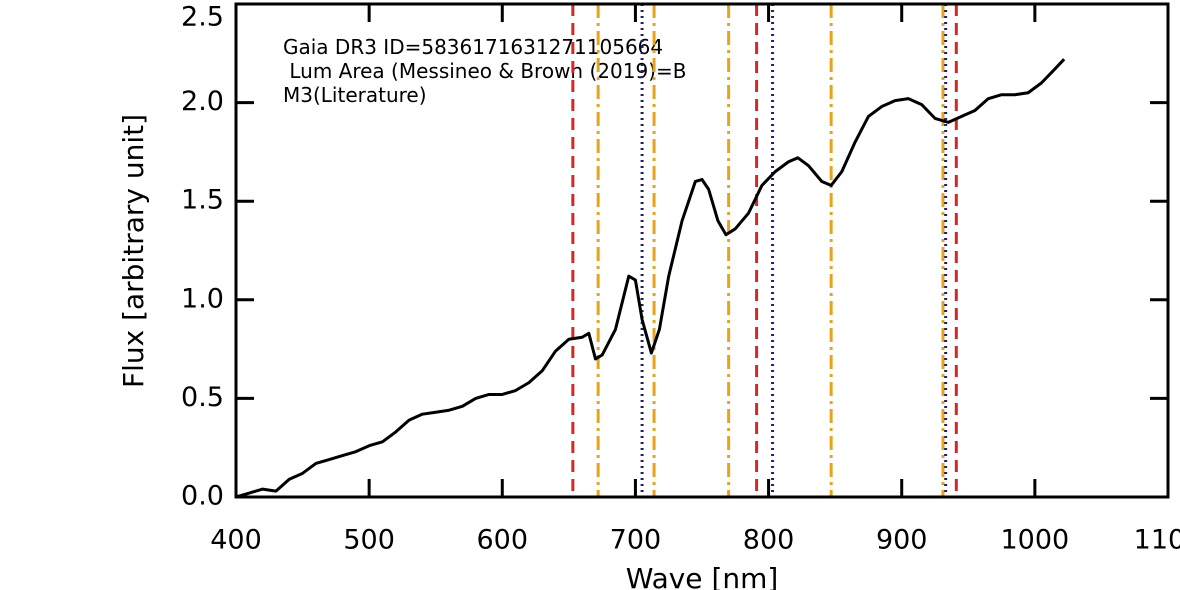 The height and width of the screenshot is (590, 1180). Describe the element at coordinates (636, 540) in the screenshot. I see `x-tick-label: 700` at that location.